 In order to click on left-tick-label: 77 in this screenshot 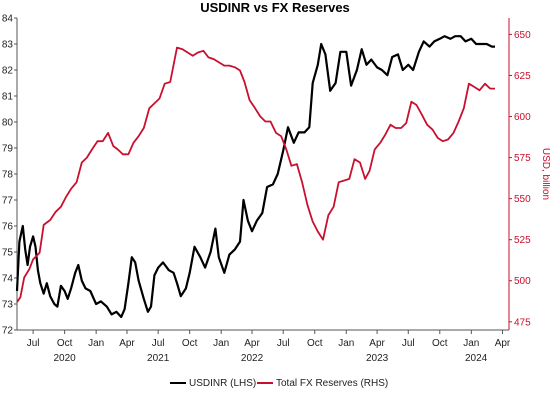, I will do `click(8, 201)`.